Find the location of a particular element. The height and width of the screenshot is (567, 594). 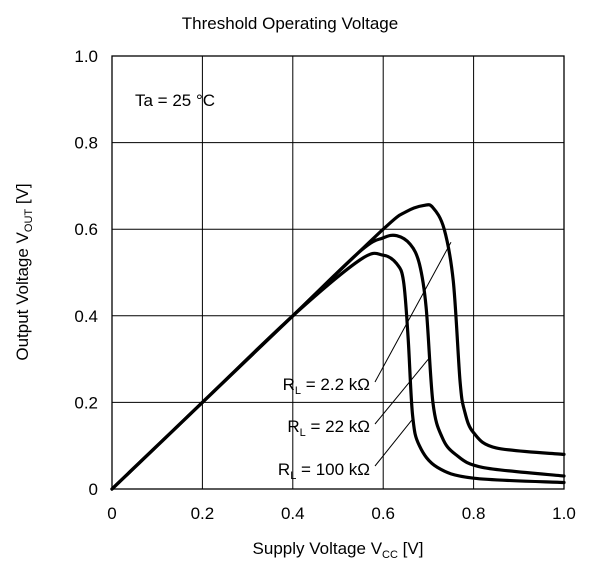

y-tick-label: 0.2 is located at coordinates (86, 402).